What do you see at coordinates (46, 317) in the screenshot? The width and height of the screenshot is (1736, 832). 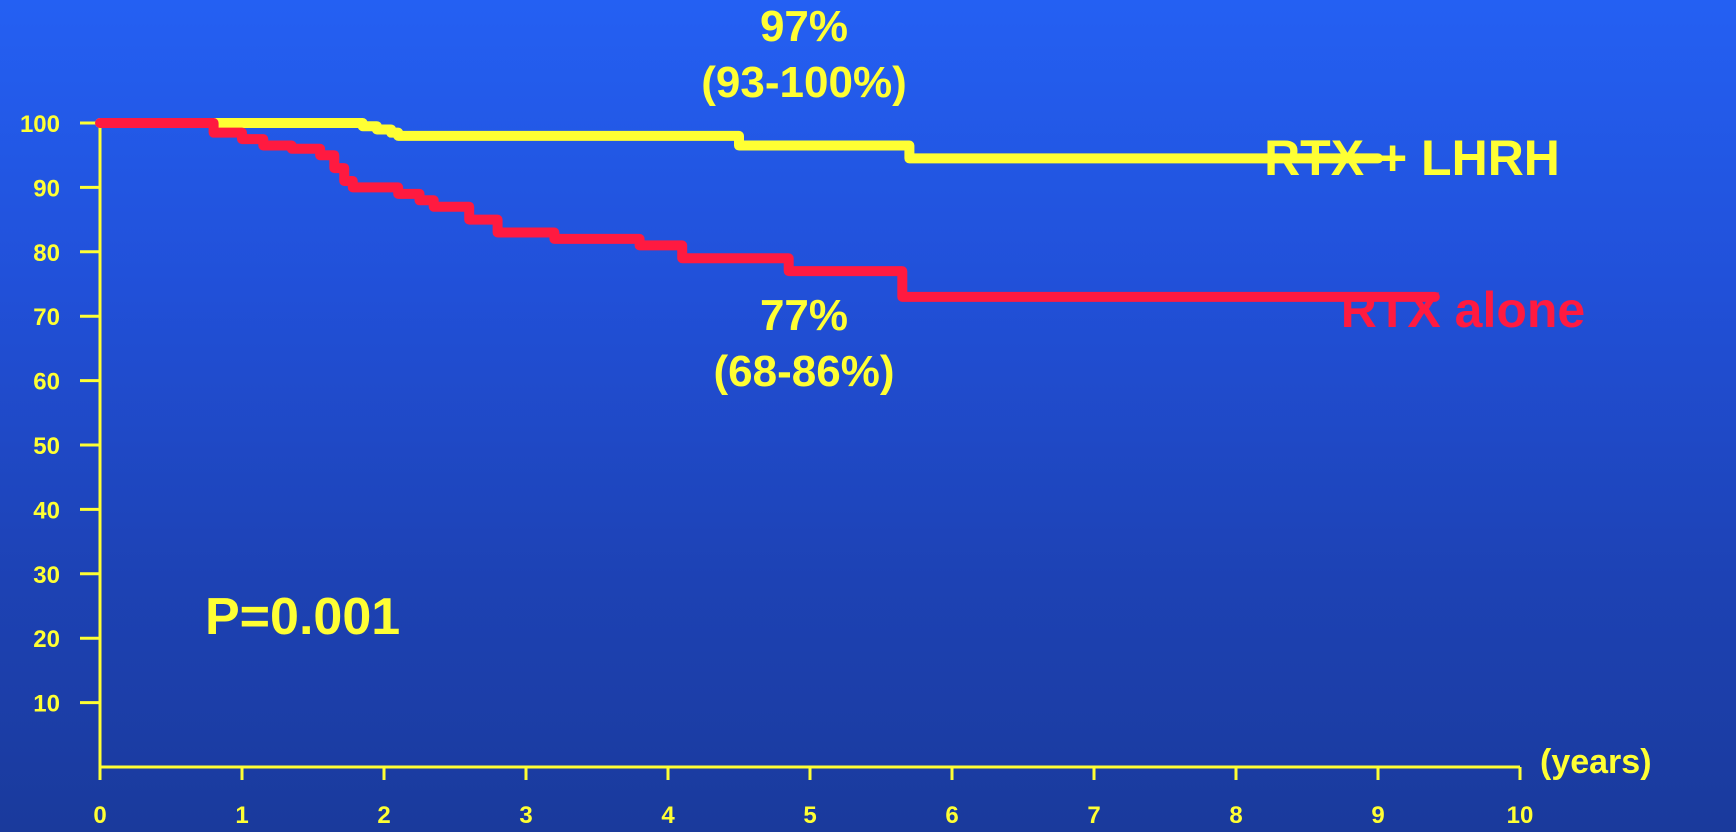 I see `y-tick-label: 70` at bounding box center [46, 317].